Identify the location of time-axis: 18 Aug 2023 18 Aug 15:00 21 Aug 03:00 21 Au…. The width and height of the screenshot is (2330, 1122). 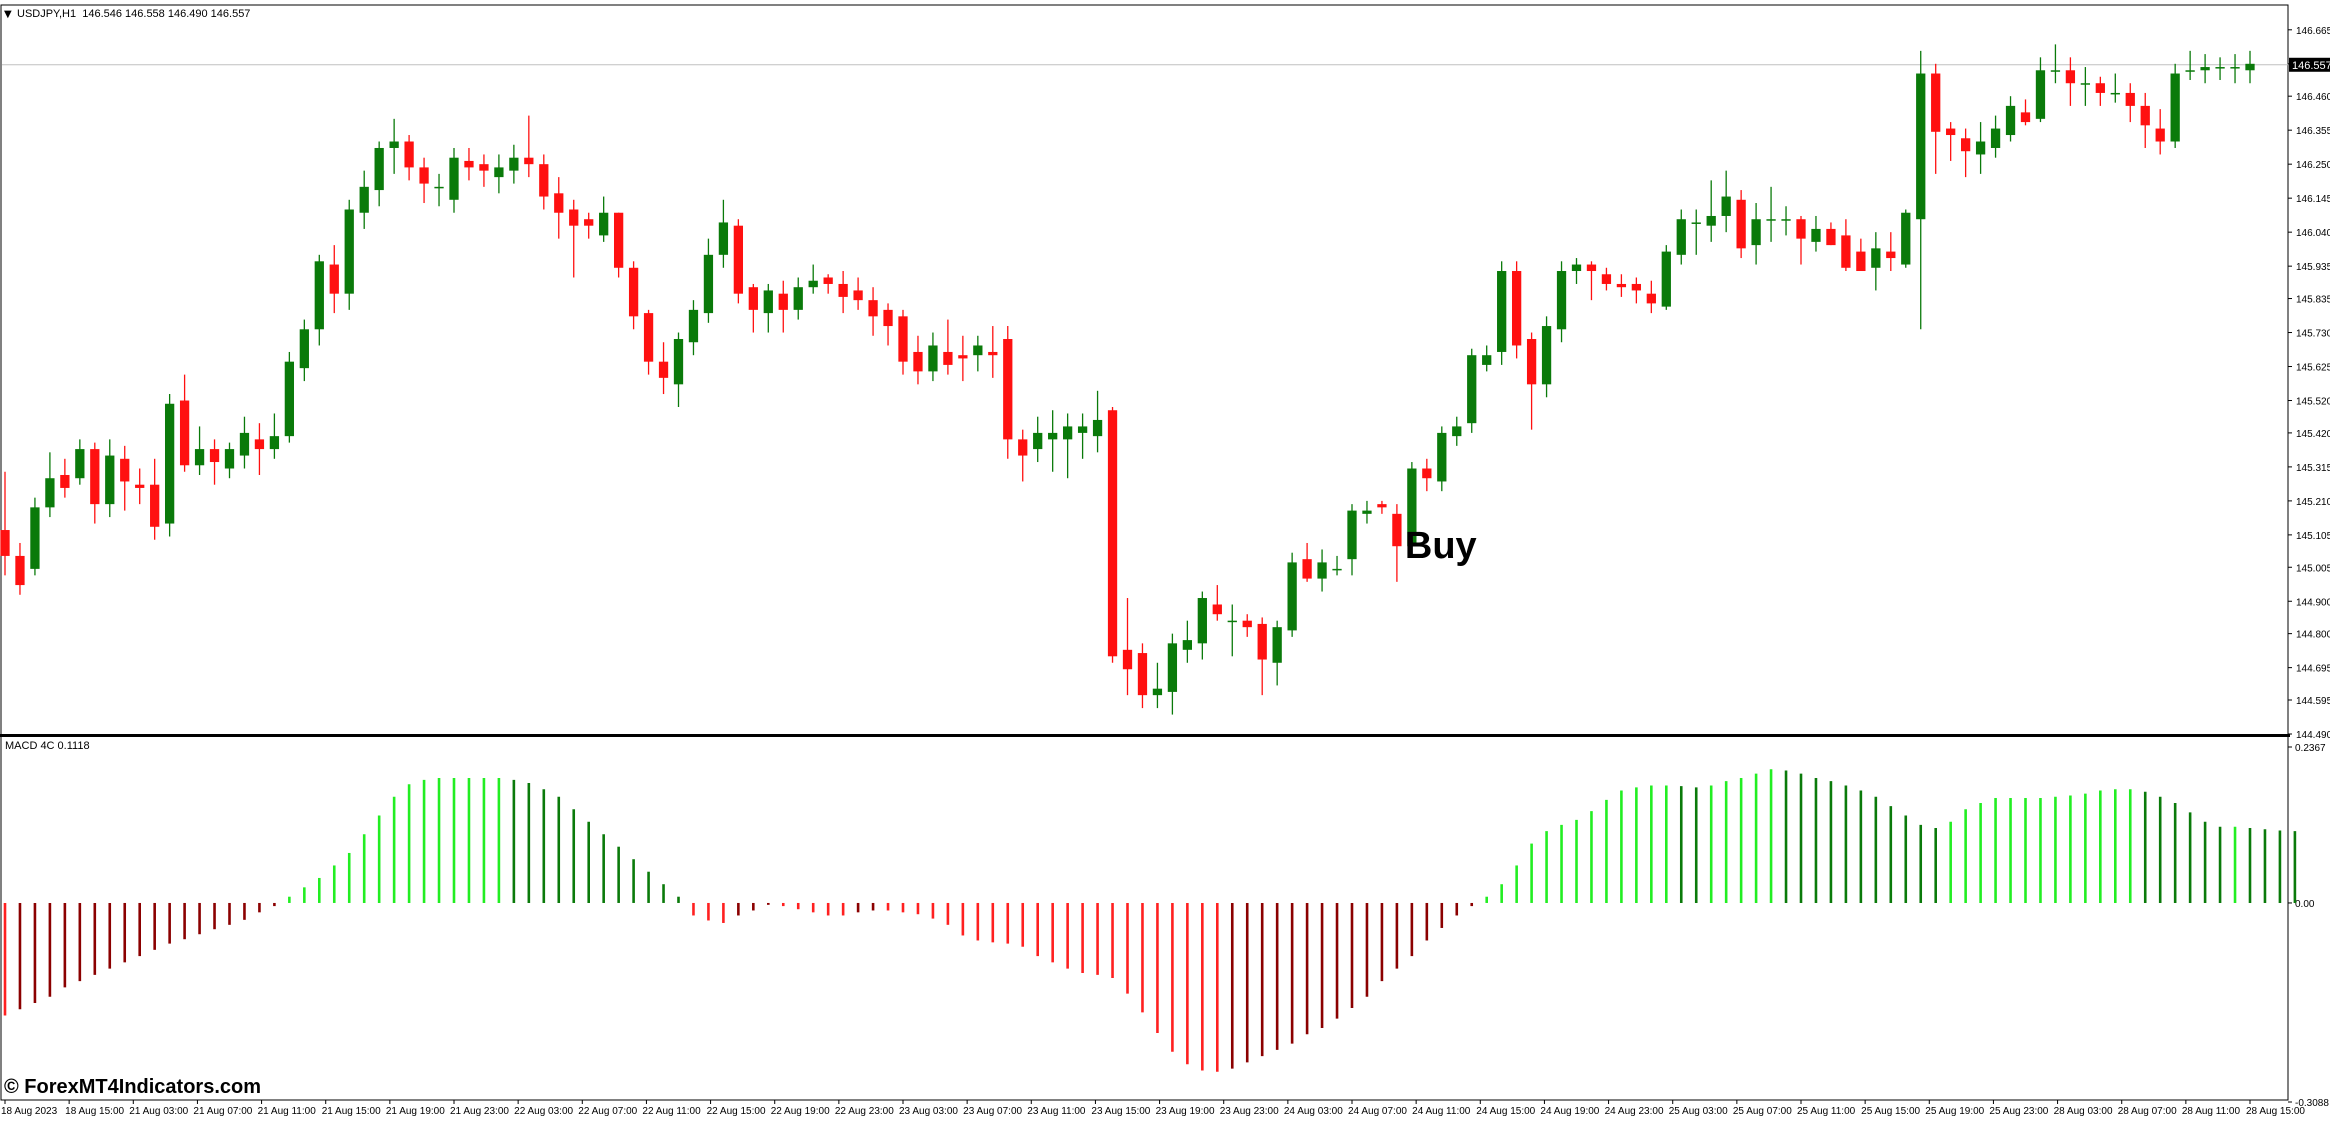
(1153, 1108).